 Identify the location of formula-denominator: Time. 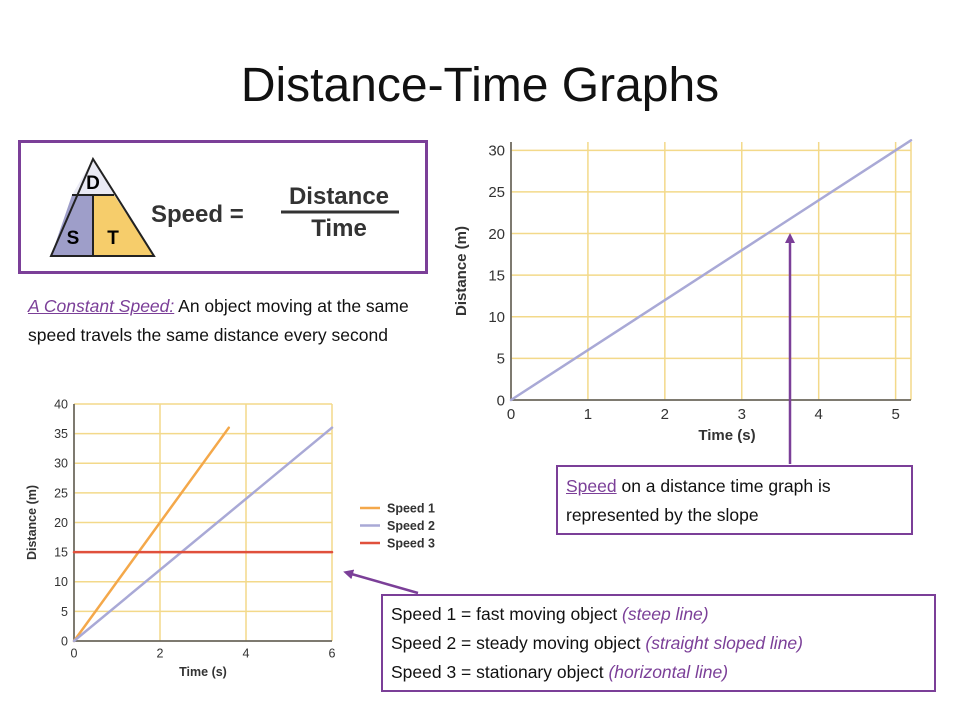
(339, 228).